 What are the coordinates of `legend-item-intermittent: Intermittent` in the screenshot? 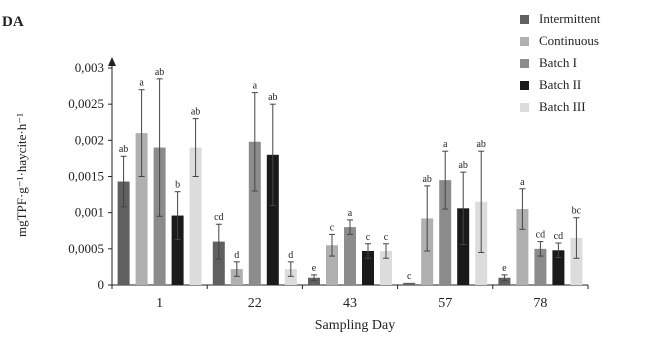 It's located at (560, 19).